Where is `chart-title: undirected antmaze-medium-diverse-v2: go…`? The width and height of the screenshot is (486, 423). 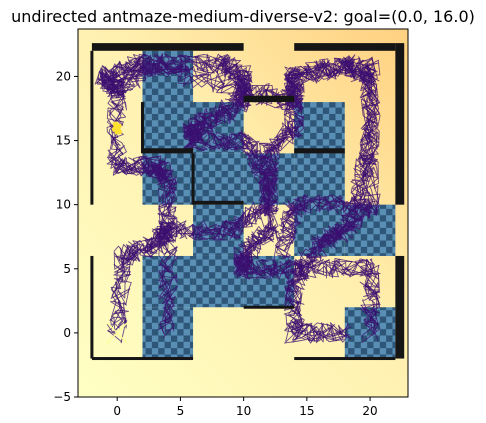
chart-title: undirected antmaze-medium-diverse-v2: go… is located at coordinates (243, 16).